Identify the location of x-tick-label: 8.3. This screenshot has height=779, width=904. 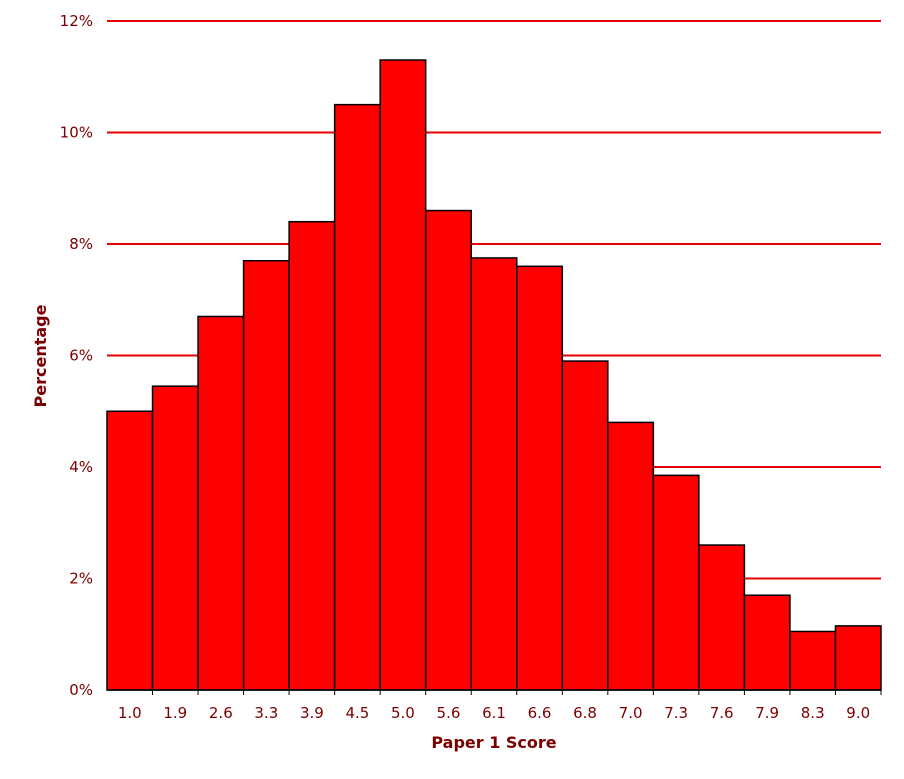
(813, 713).